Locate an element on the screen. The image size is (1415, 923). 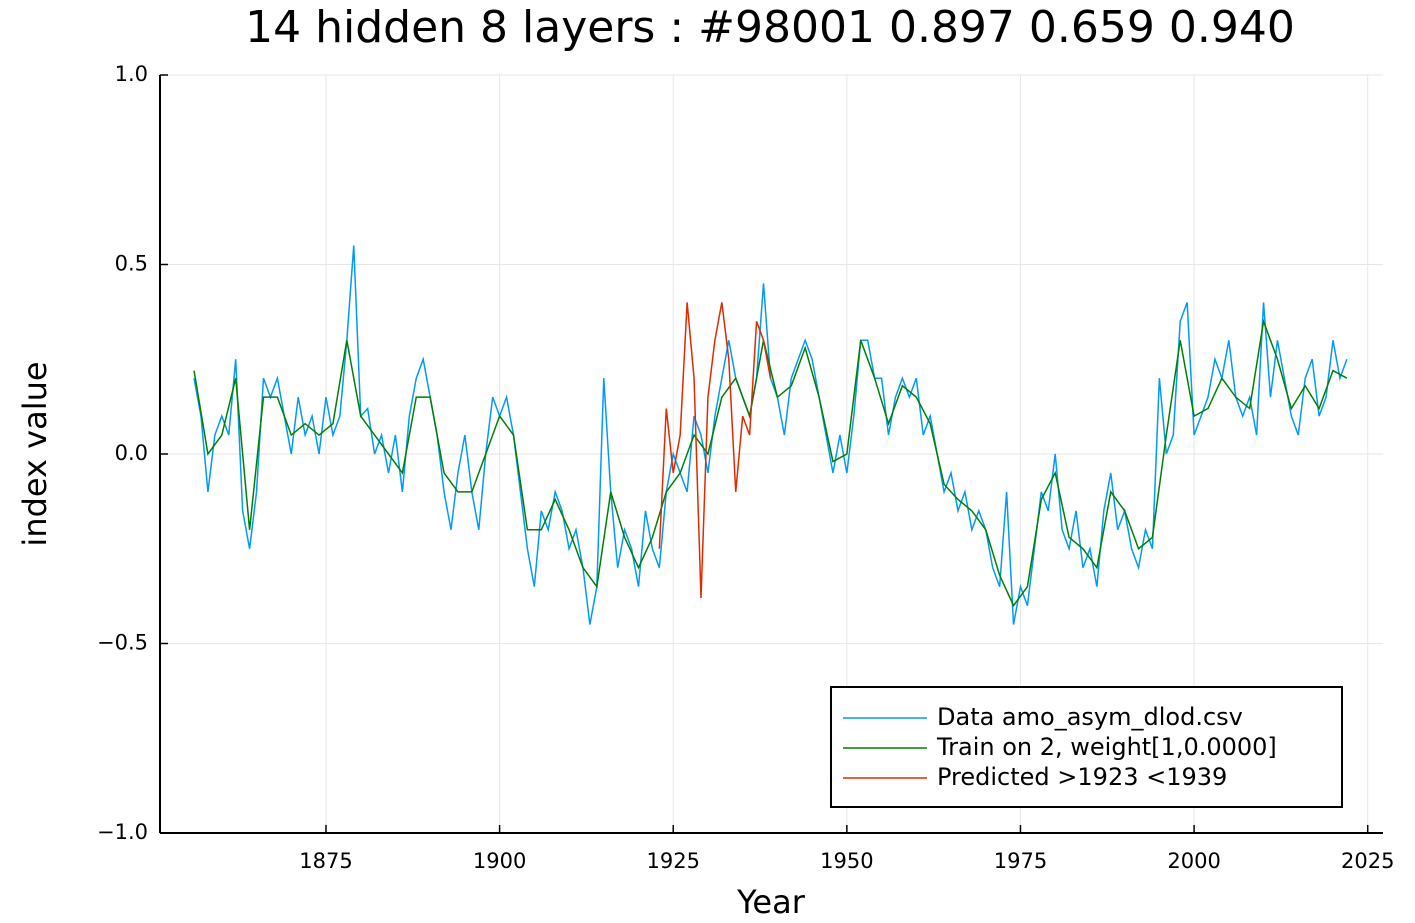
x-tick-label: 1925 is located at coordinates (673, 861).